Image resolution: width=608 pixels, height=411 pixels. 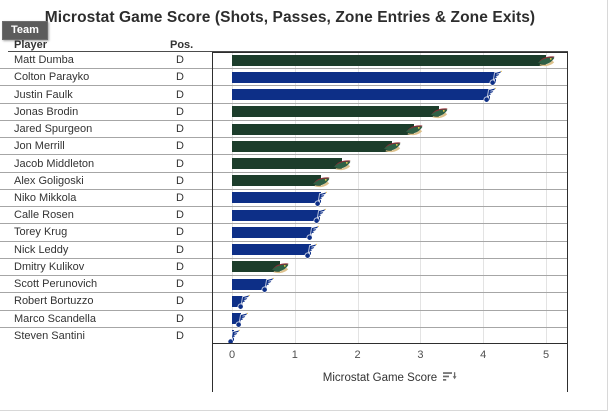 What do you see at coordinates (182, 45) in the screenshot?
I see `column-header-pos: Pos.` at bounding box center [182, 45].